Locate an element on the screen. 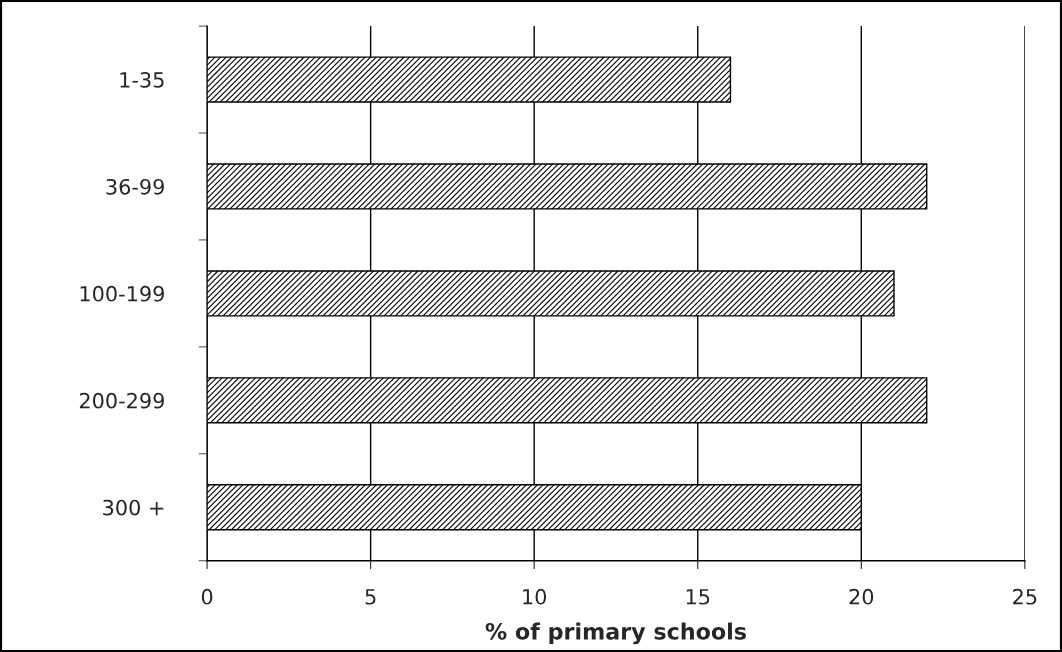 The image size is (1062, 652). x-tick-label: 20 is located at coordinates (861, 596).